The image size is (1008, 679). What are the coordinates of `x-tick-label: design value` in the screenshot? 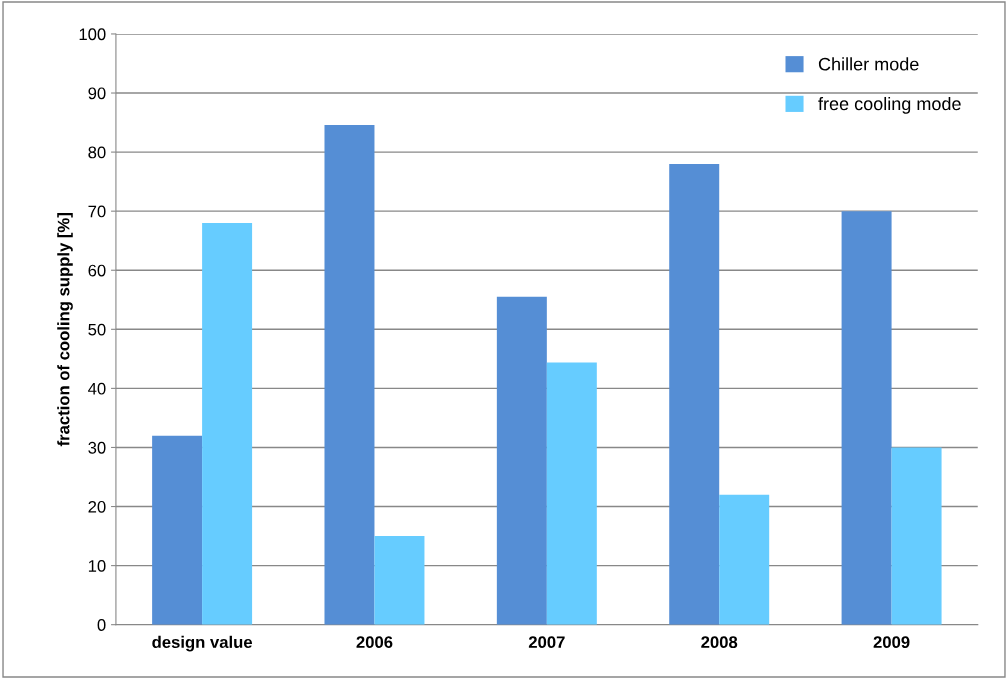 It's located at (202, 643).